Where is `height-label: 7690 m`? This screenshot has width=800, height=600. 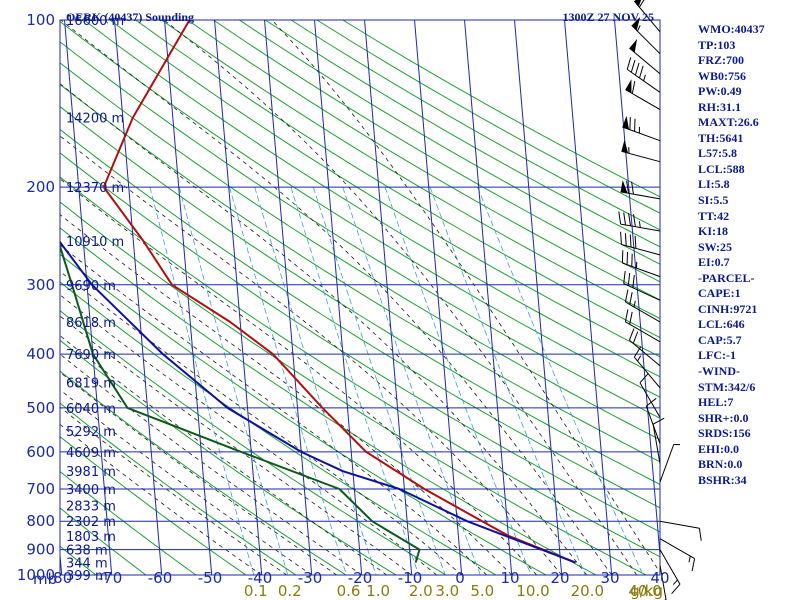 height-label: 7690 m is located at coordinates (91, 355).